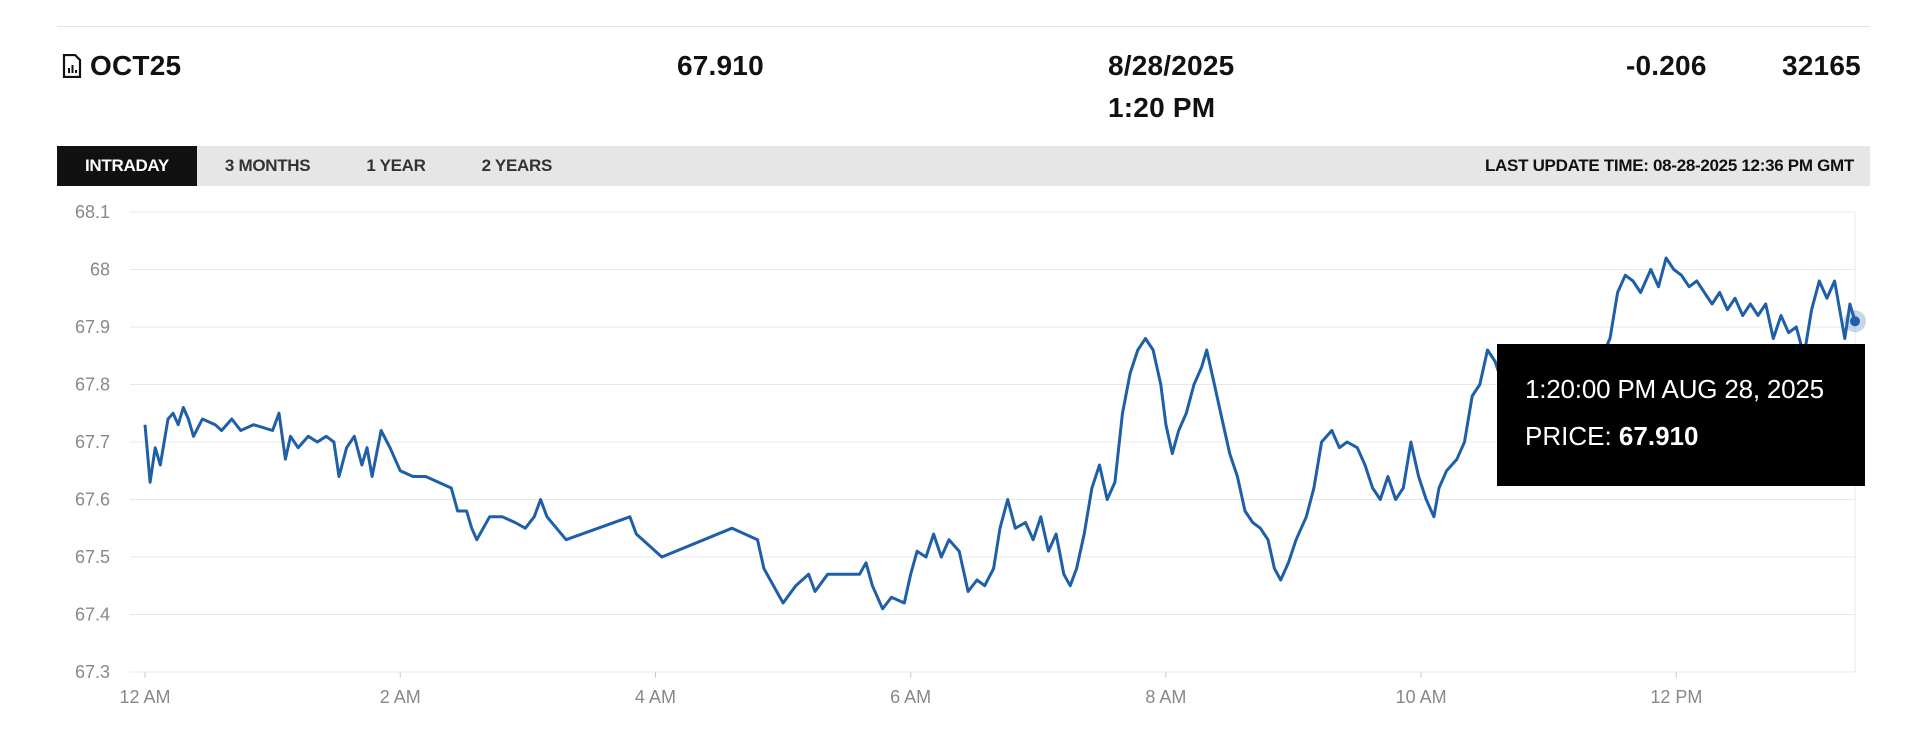 Image resolution: width=1920 pixels, height=742 pixels. Describe the element at coordinates (1681, 415) in the screenshot. I see `chart-tooltip: 1:20:00 PM AUG 28, 2025 PRICE: 67.910` at that location.